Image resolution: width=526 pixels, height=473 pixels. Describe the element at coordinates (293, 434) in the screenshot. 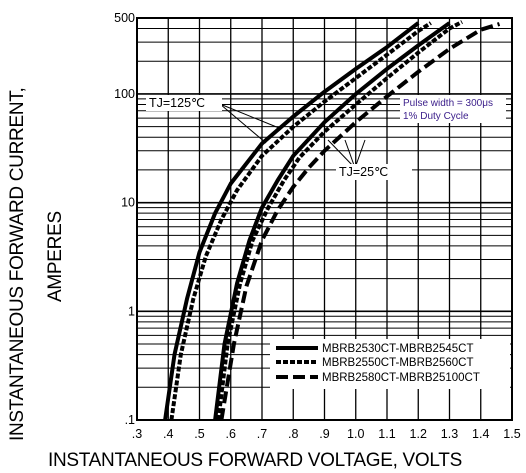

I see `x-tick-label: .8` at that location.